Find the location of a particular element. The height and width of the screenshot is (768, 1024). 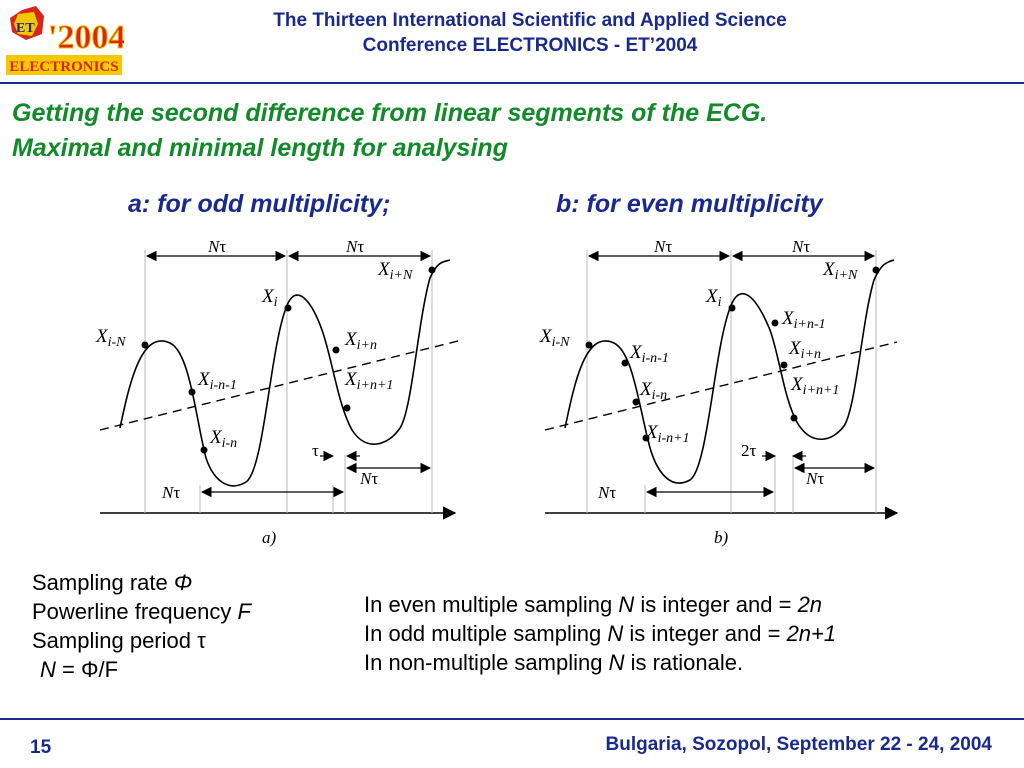

point-x-i-minus-N is located at coordinates (145, 345).